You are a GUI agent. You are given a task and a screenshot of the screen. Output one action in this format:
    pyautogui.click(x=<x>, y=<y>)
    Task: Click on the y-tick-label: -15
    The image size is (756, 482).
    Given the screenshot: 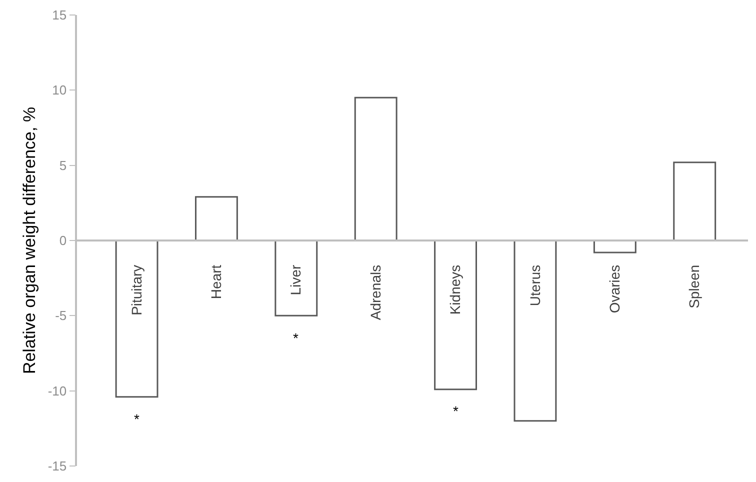 What is the action you would take?
    pyautogui.click(x=57, y=466)
    